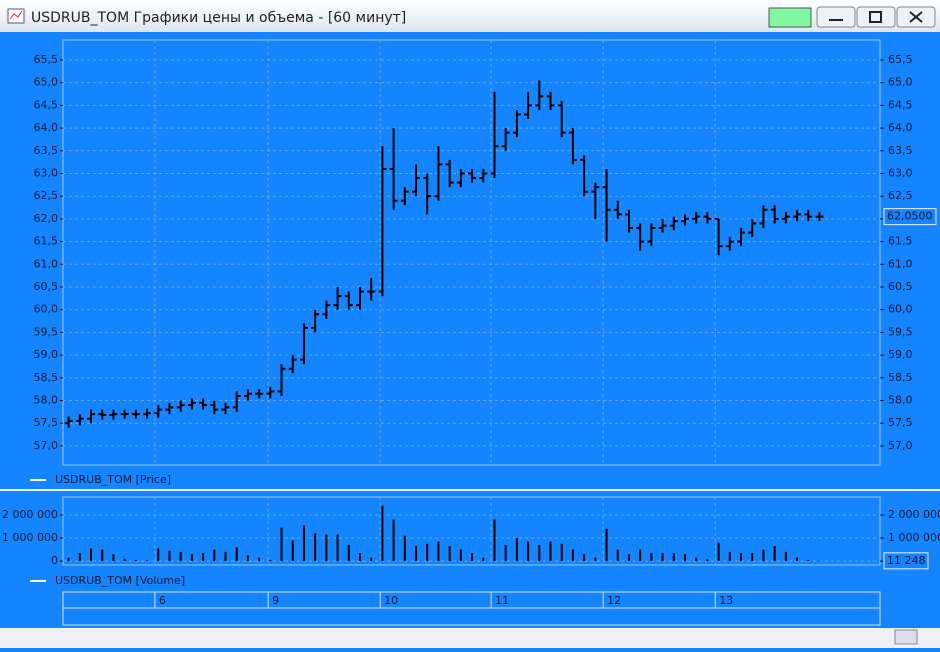 This screenshot has width=940, height=652. What do you see at coordinates (614, 600) in the screenshot?
I see `x-tick-label: 12` at bounding box center [614, 600].